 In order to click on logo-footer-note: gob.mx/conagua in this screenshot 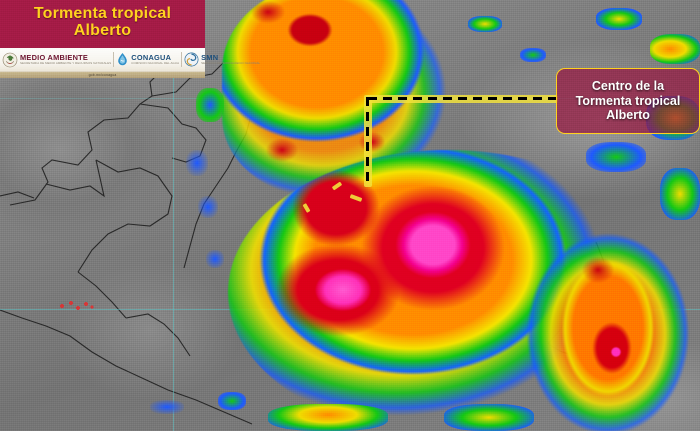, I will do `click(102, 75)`.